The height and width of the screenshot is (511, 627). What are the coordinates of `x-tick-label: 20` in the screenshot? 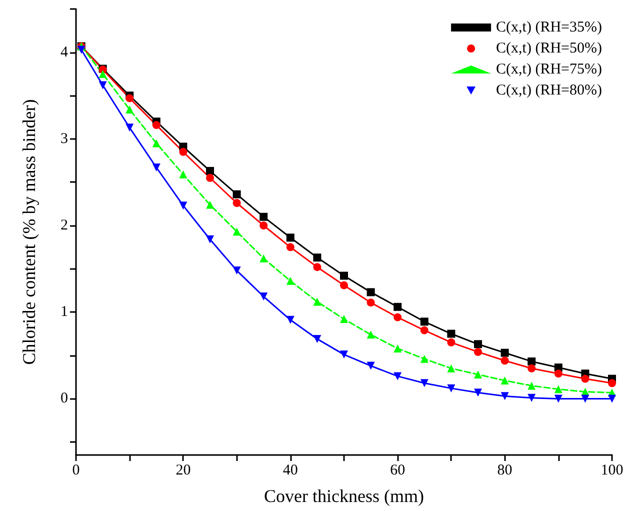 It's located at (183, 470).